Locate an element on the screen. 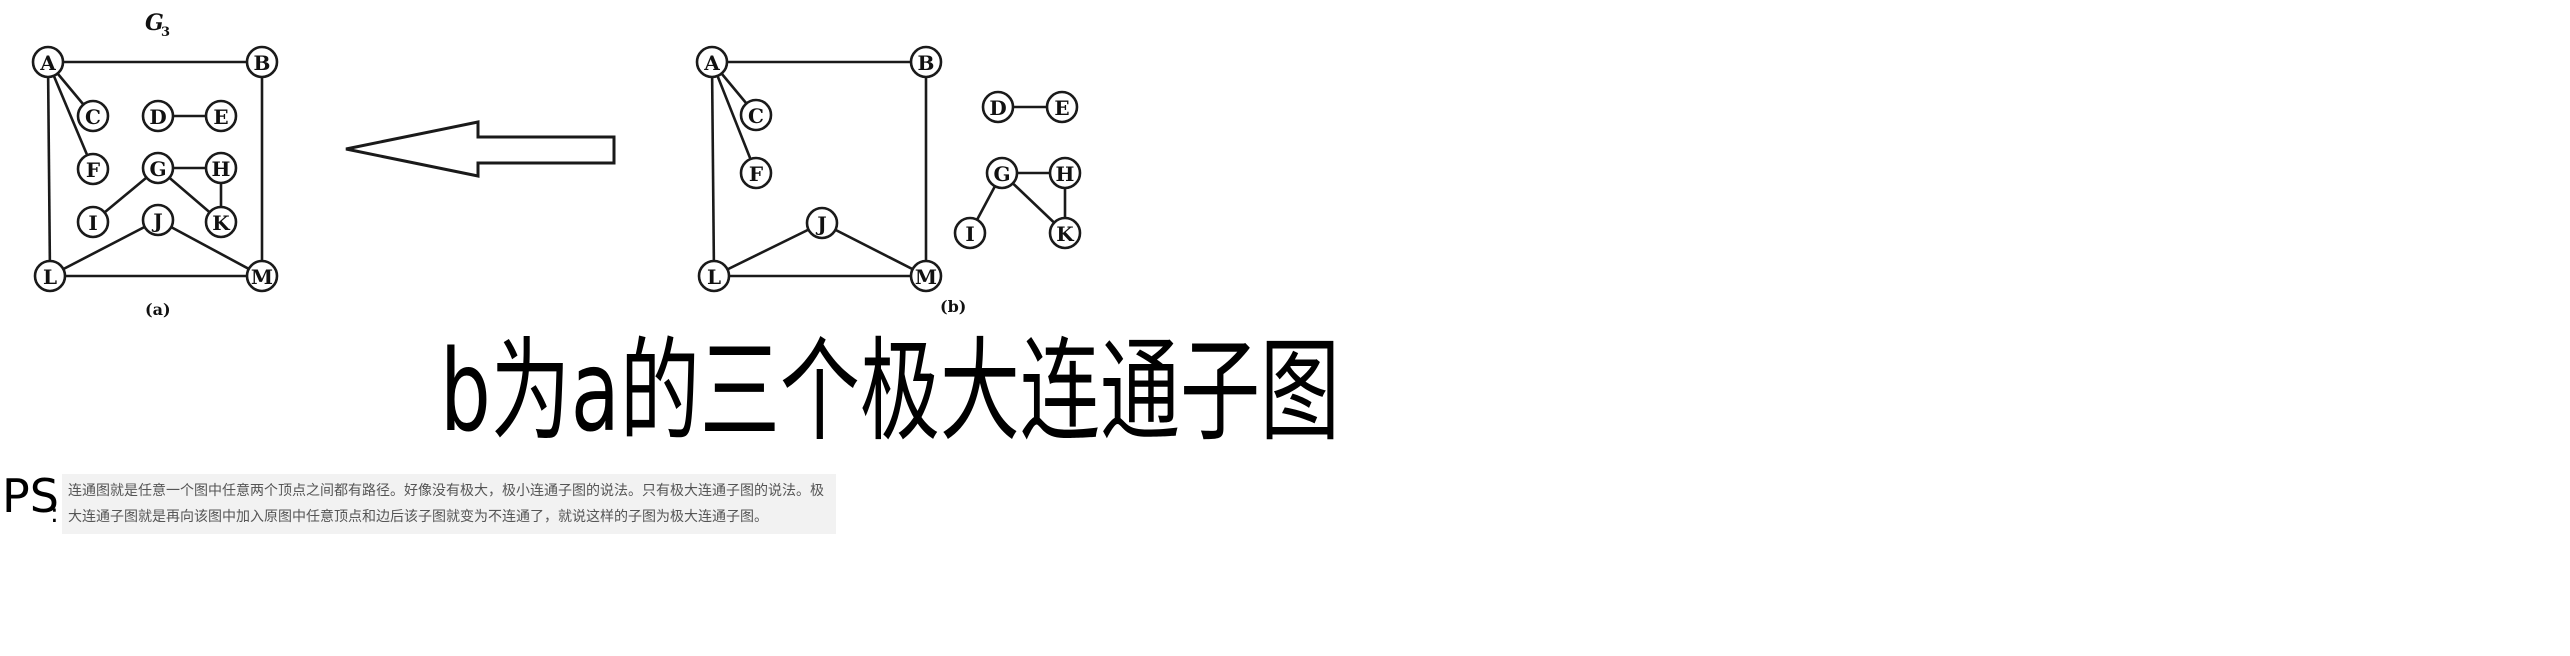  graph-a-node-f: F is located at coordinates (93, 169).